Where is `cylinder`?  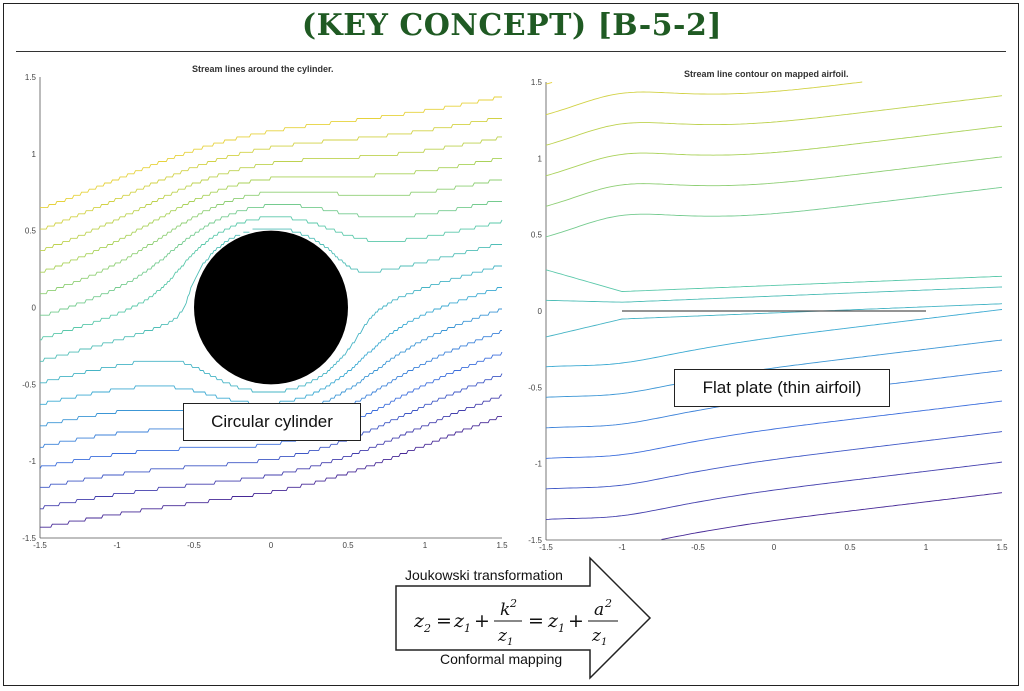 cylinder is located at coordinates (271, 307).